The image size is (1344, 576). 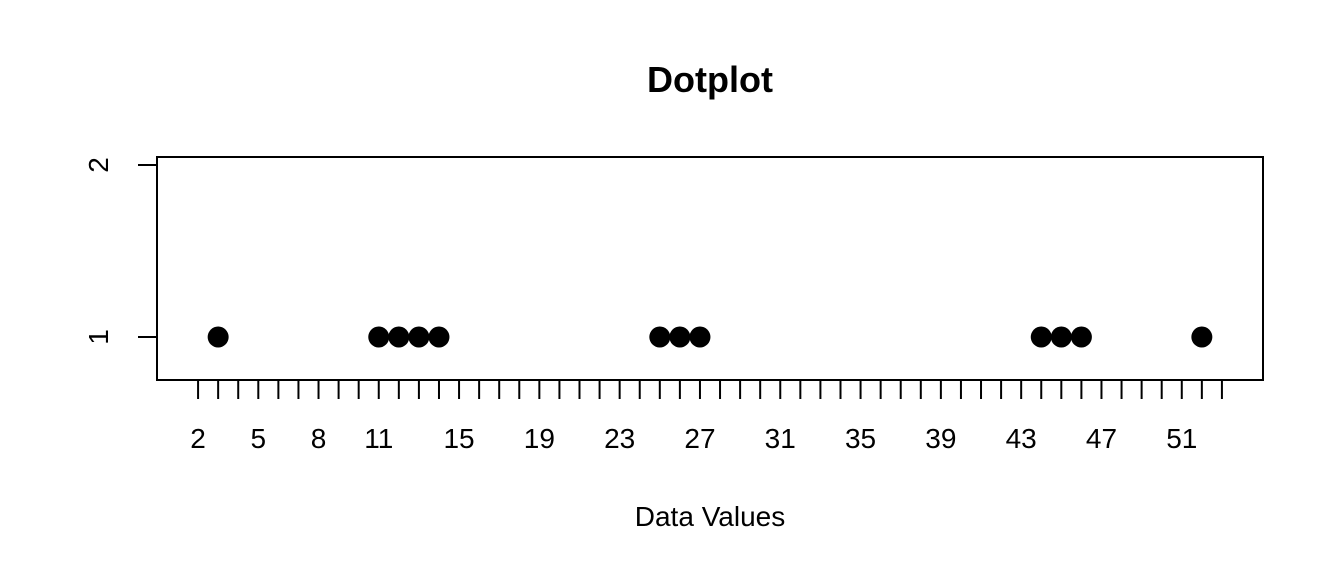 I want to click on x-tick-label: 43, so click(x=1021, y=438).